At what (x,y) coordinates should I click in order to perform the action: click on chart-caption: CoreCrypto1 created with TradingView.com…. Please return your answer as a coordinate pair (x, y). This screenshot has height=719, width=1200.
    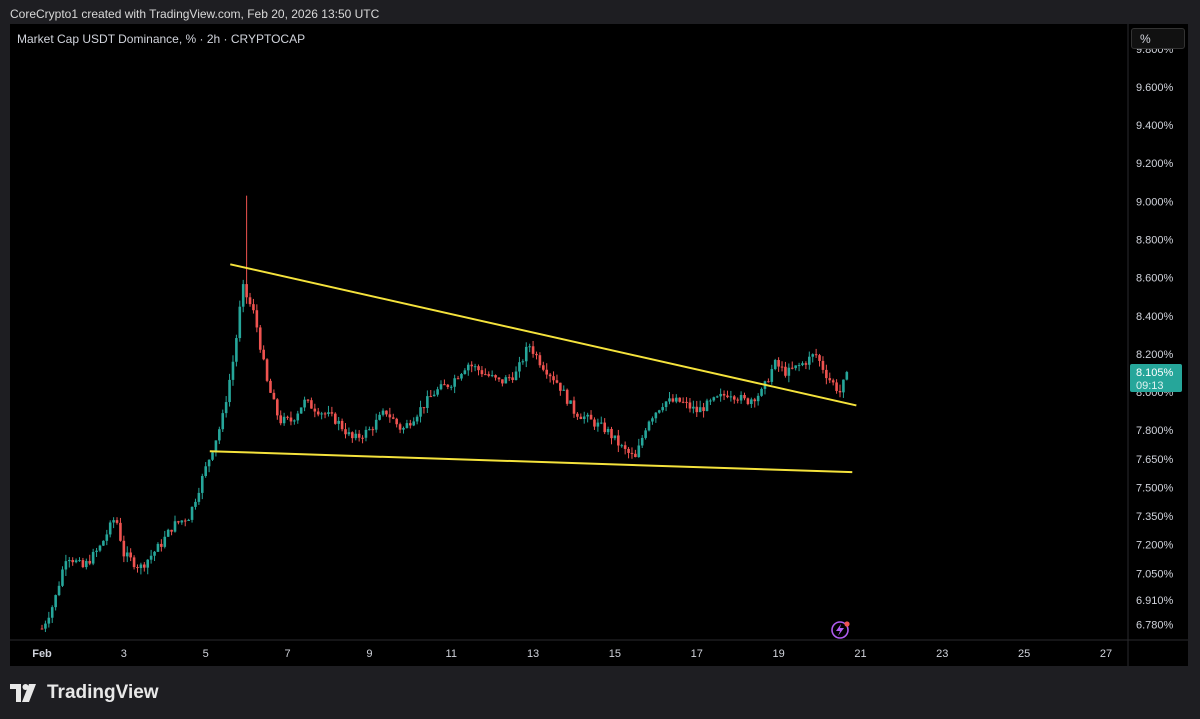
    Looking at the image, I should click on (195, 14).